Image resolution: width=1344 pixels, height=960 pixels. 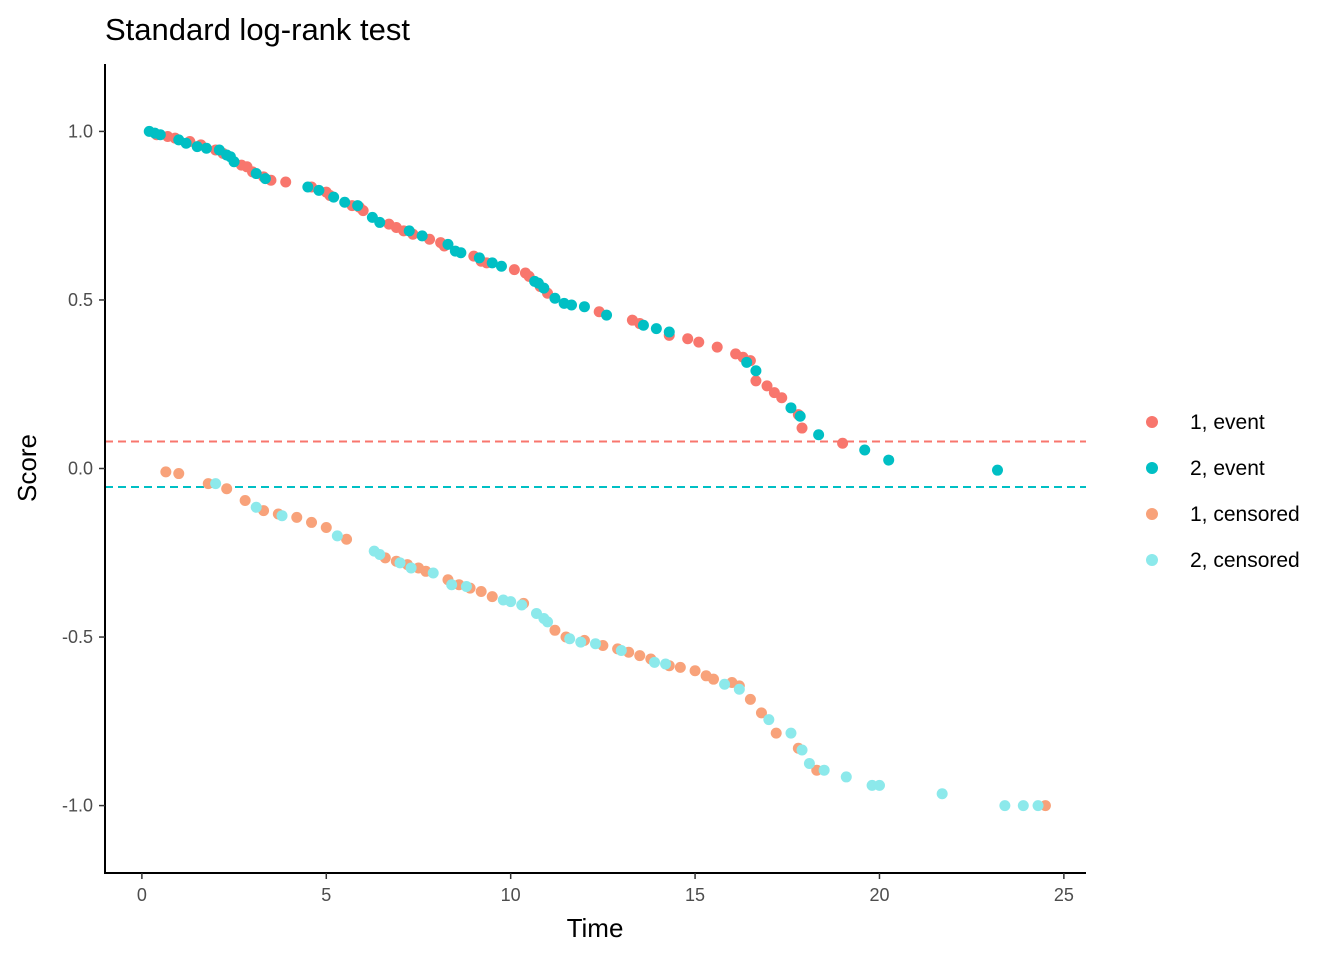 I want to click on y-tick-label: 0.0, so click(x=80, y=469).